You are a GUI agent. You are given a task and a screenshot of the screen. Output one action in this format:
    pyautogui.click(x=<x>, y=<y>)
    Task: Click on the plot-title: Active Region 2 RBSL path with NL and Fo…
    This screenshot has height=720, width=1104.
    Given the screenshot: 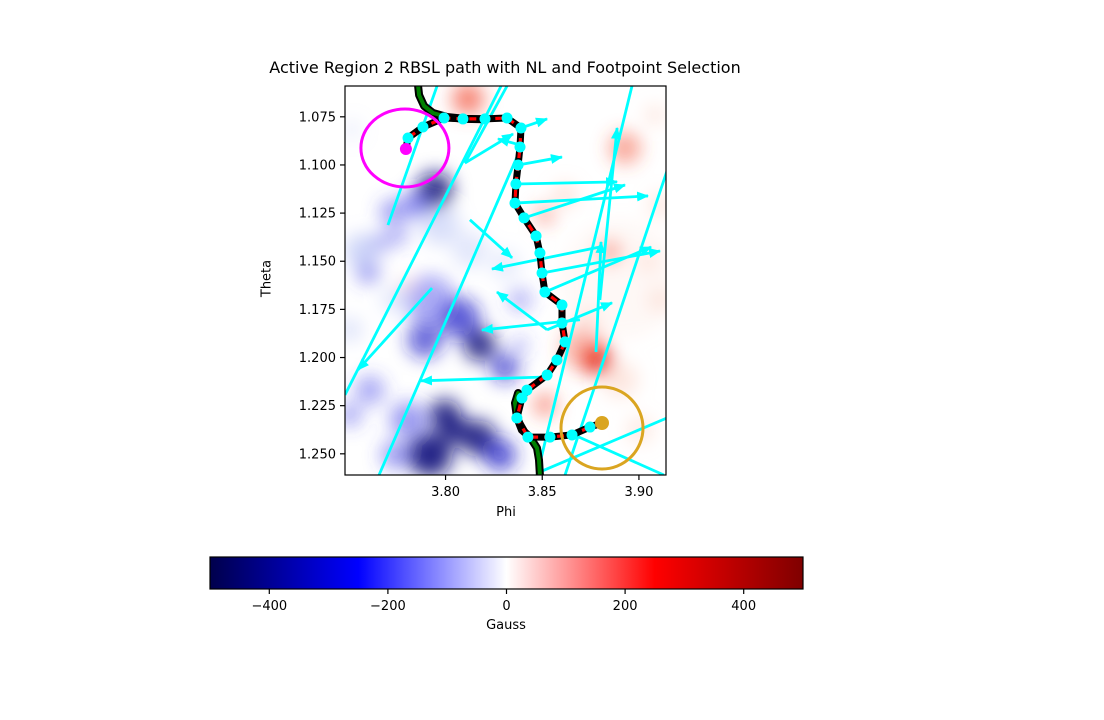 What is the action you would take?
    pyautogui.click(x=505, y=67)
    